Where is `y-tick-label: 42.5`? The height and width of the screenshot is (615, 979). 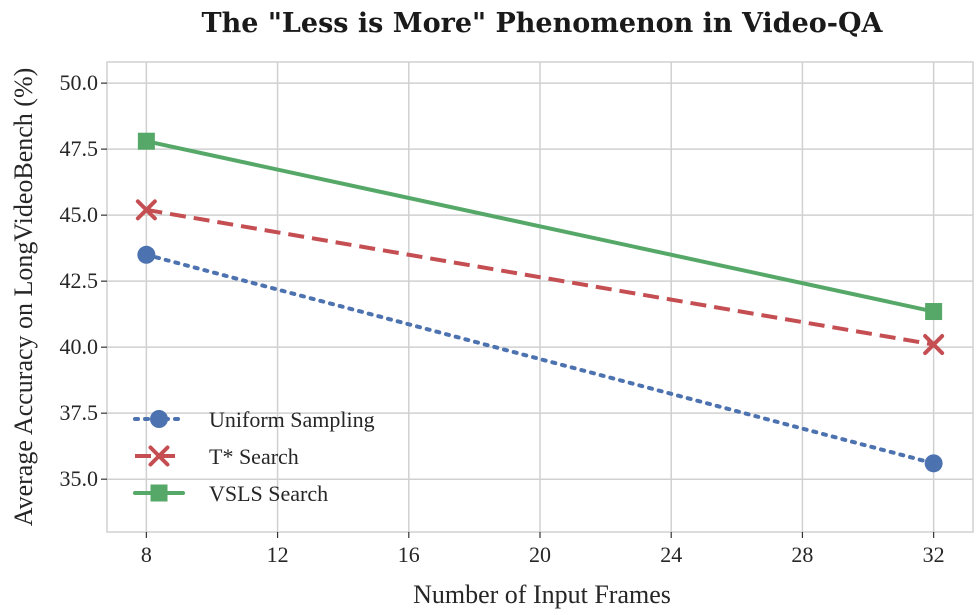 y-tick-label: 42.5 is located at coordinates (79, 280).